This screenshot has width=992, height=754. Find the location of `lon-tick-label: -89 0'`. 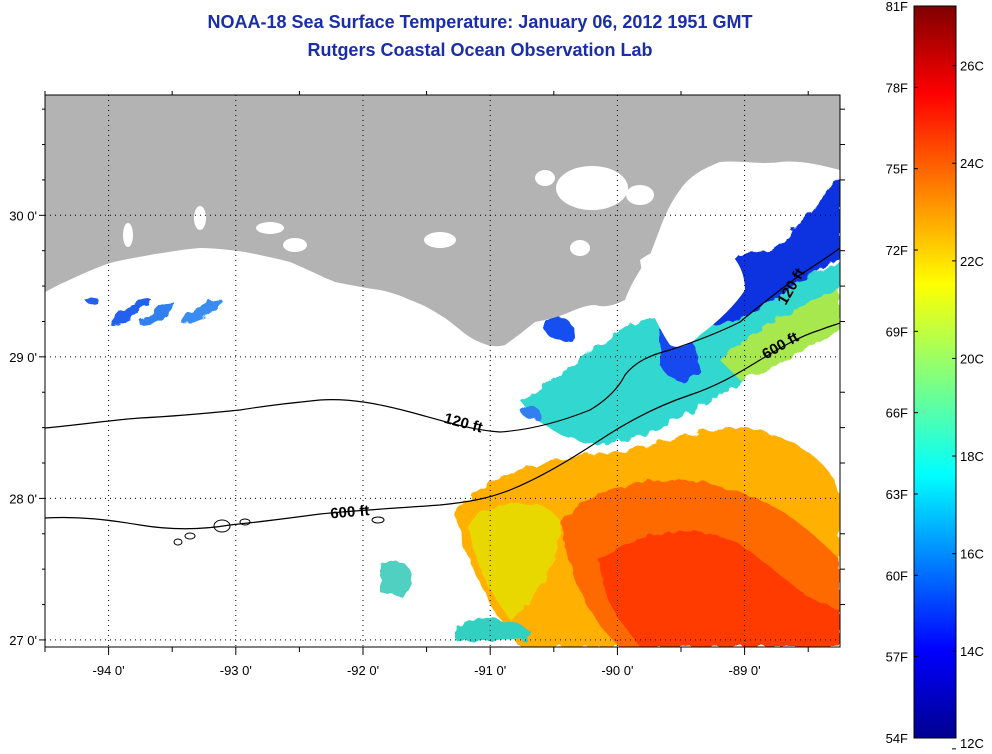

lon-tick-label: -89 0' is located at coordinates (745, 670).